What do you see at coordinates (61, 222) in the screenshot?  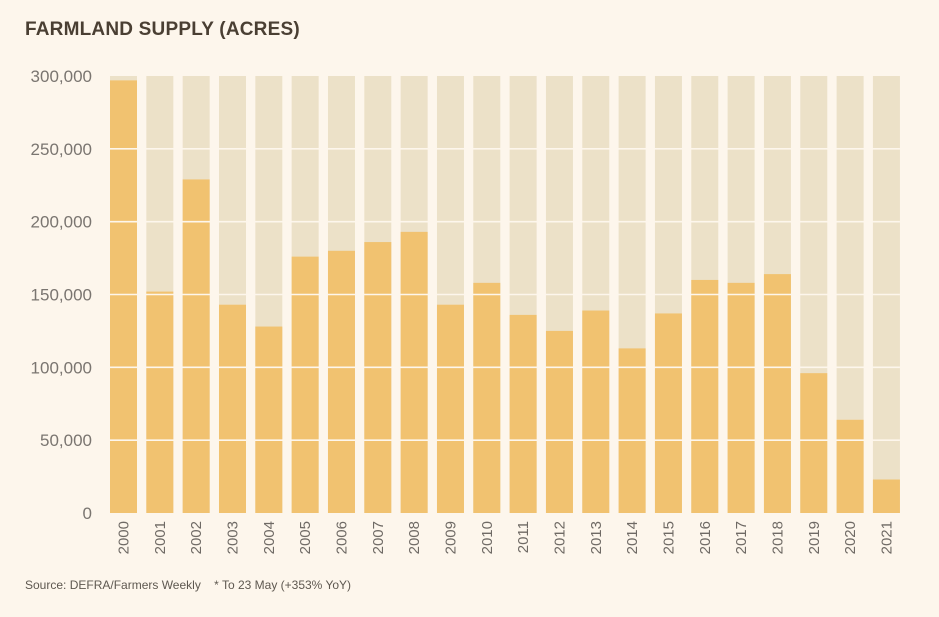 I see `y-tick-label: 200,000` at bounding box center [61, 222].